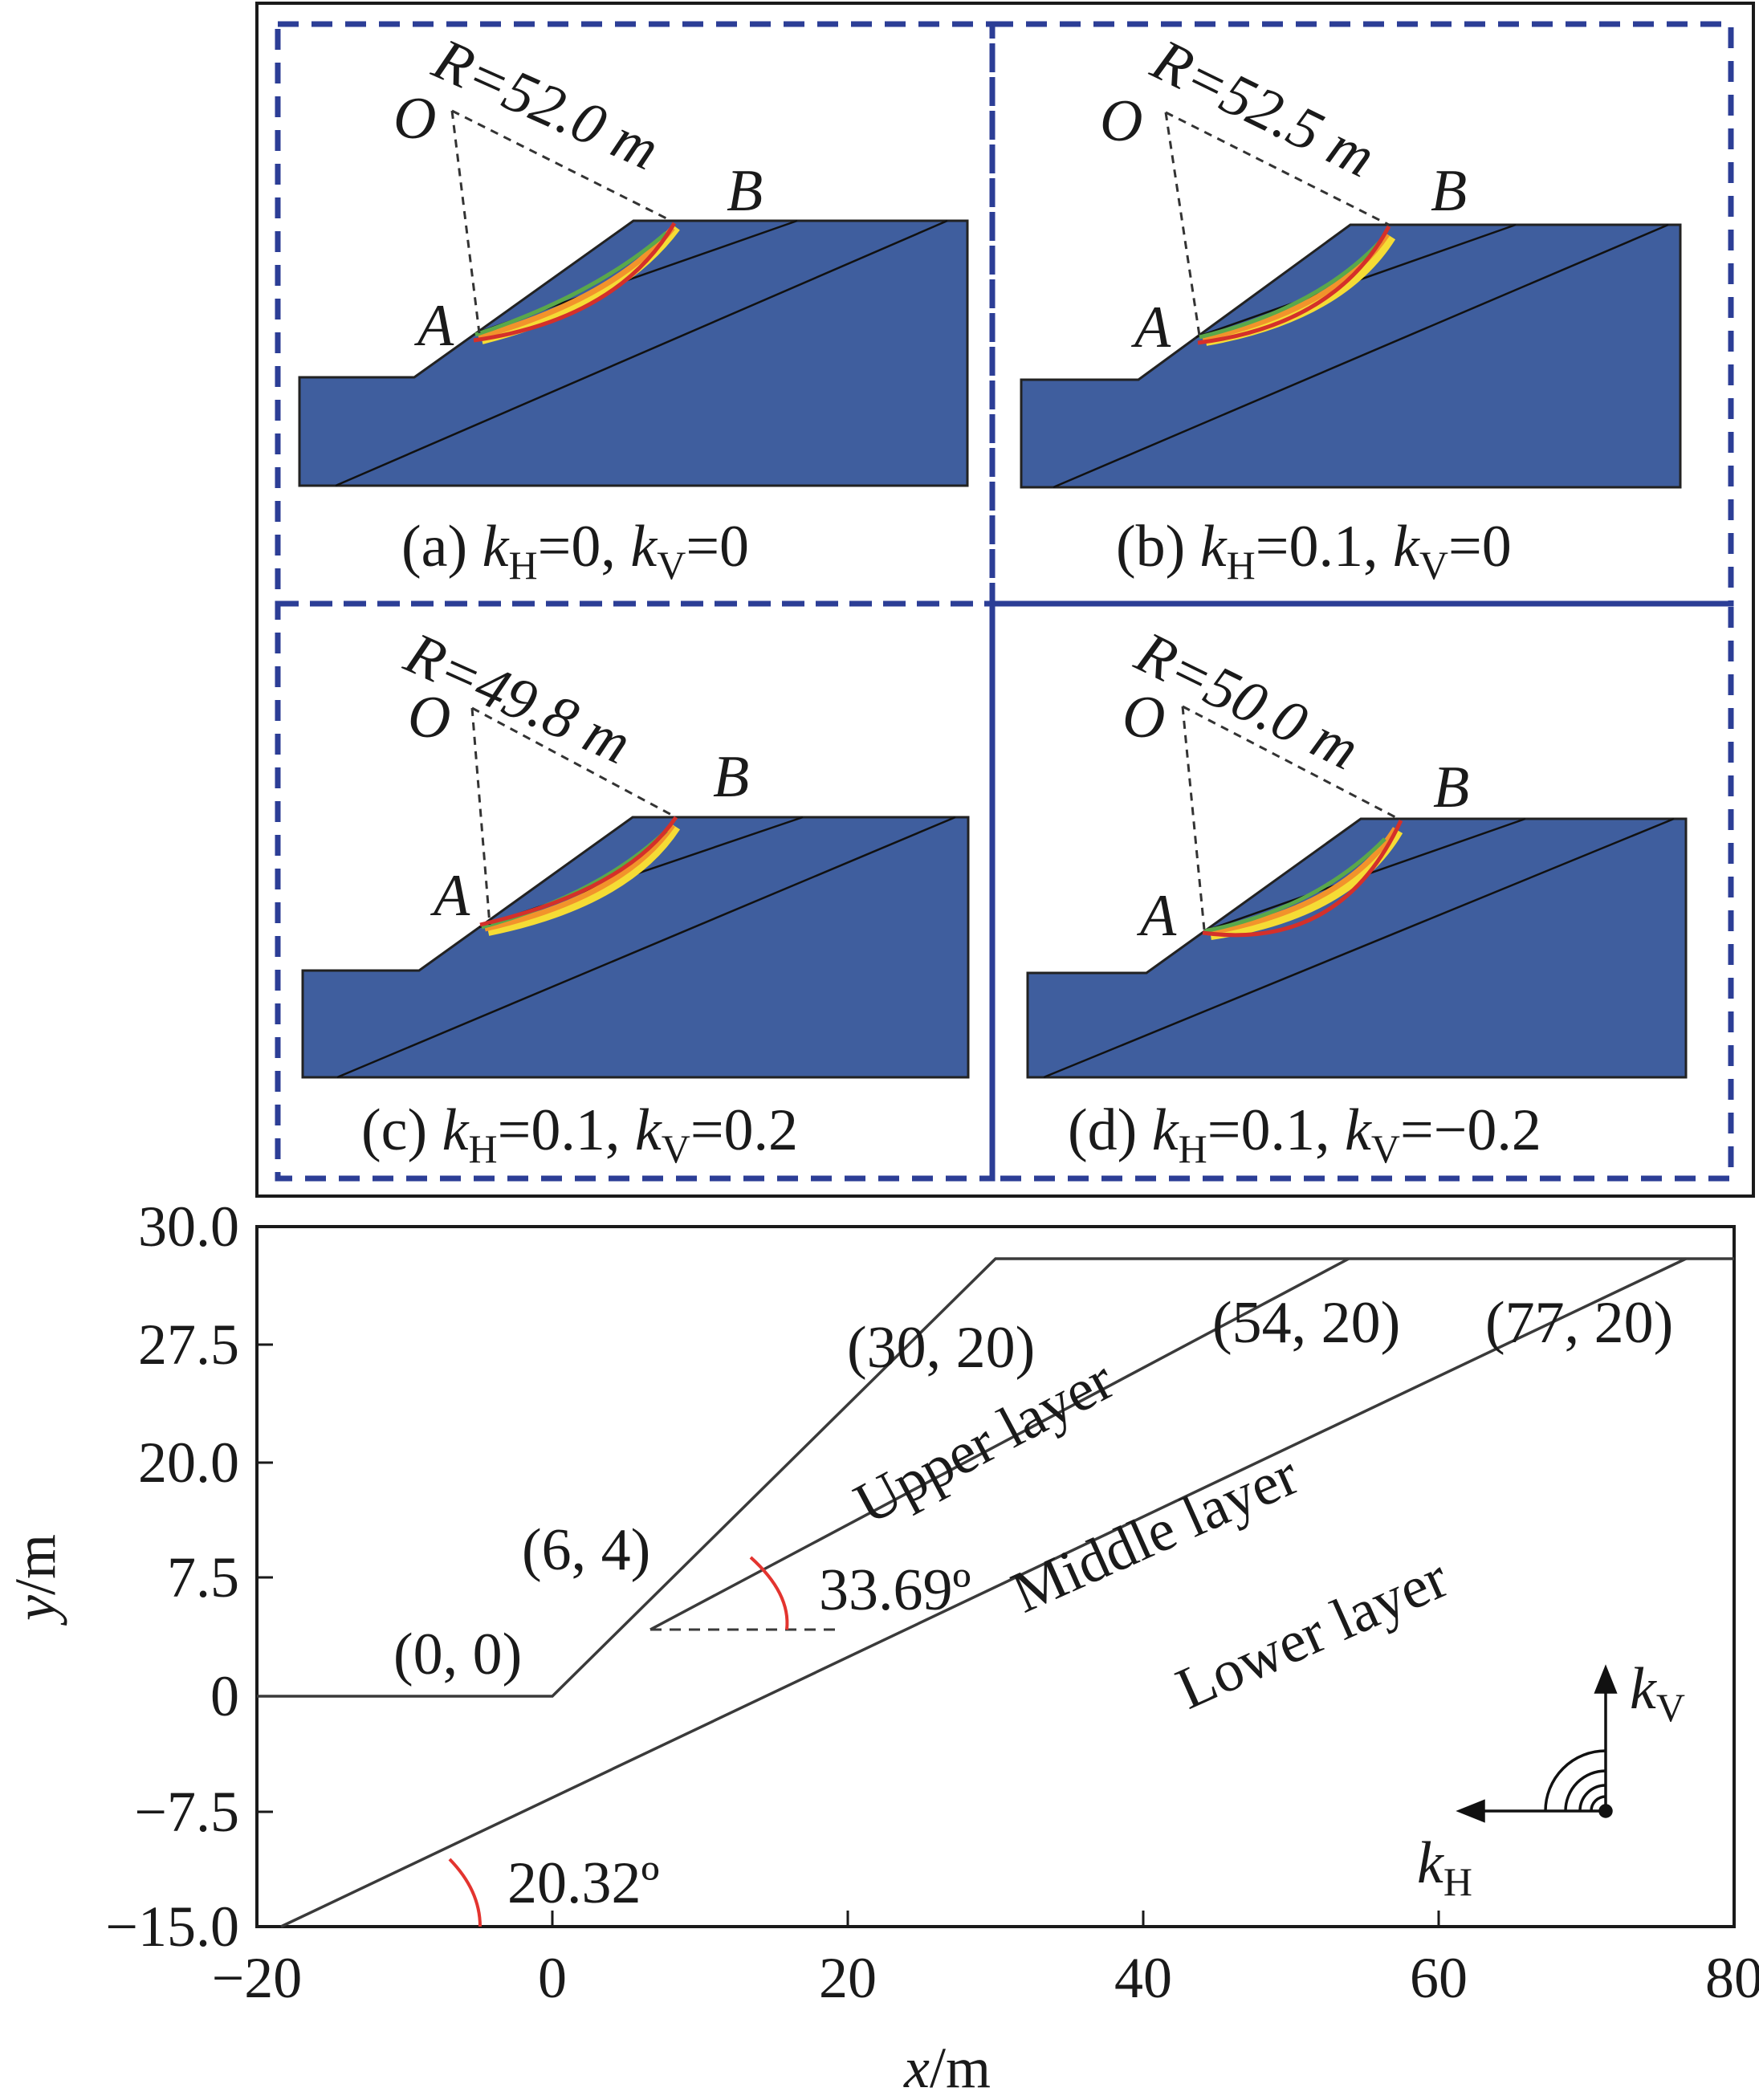  I want to click on layer-label-lower: Lower layer, so click(1313, 1633).